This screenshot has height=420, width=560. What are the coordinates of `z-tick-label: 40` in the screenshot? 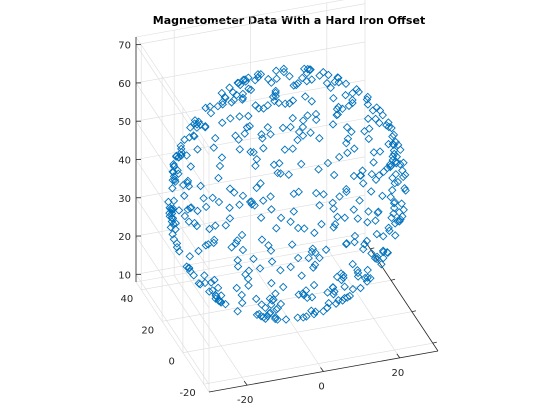 It's located at (124, 161).